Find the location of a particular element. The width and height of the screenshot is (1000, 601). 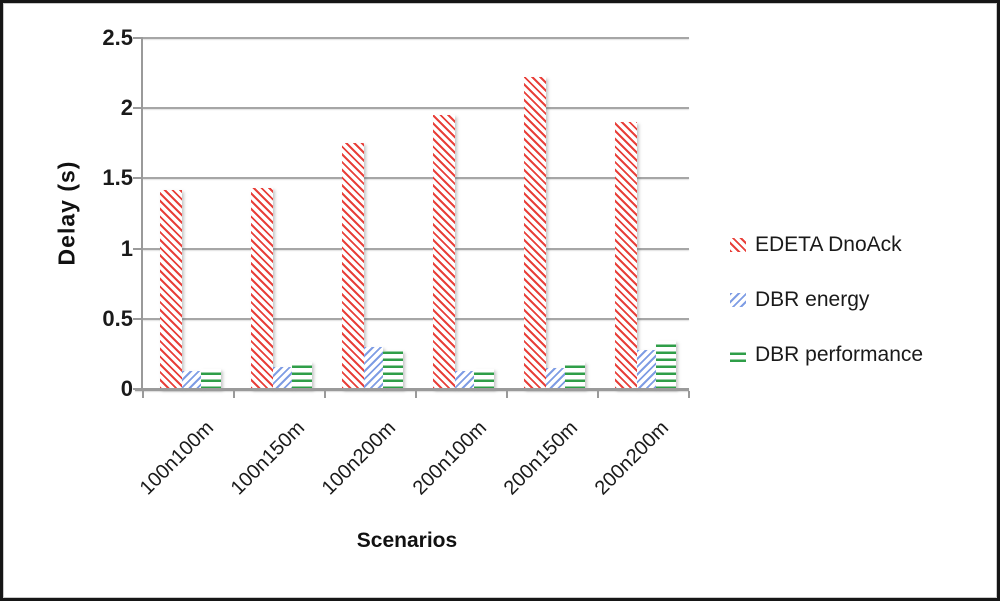

bar-dbr-energy-200n100m is located at coordinates (464, 380).